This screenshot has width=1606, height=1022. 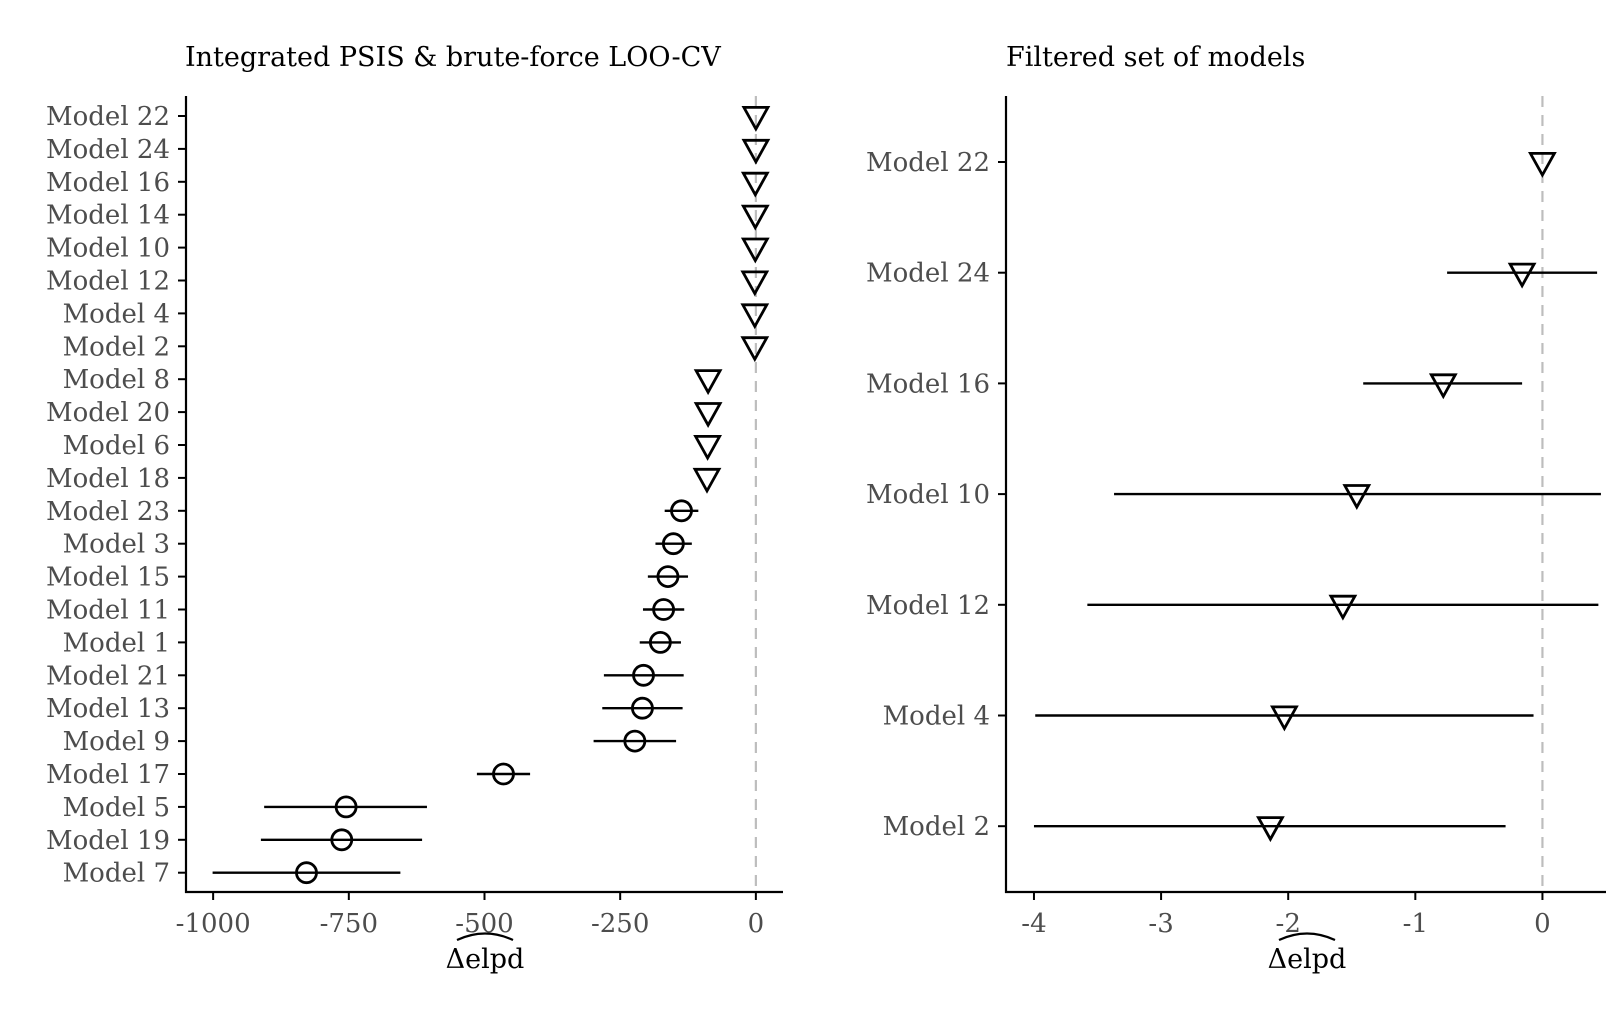 I want to click on y-category-label: Model 14, so click(x=108, y=216).